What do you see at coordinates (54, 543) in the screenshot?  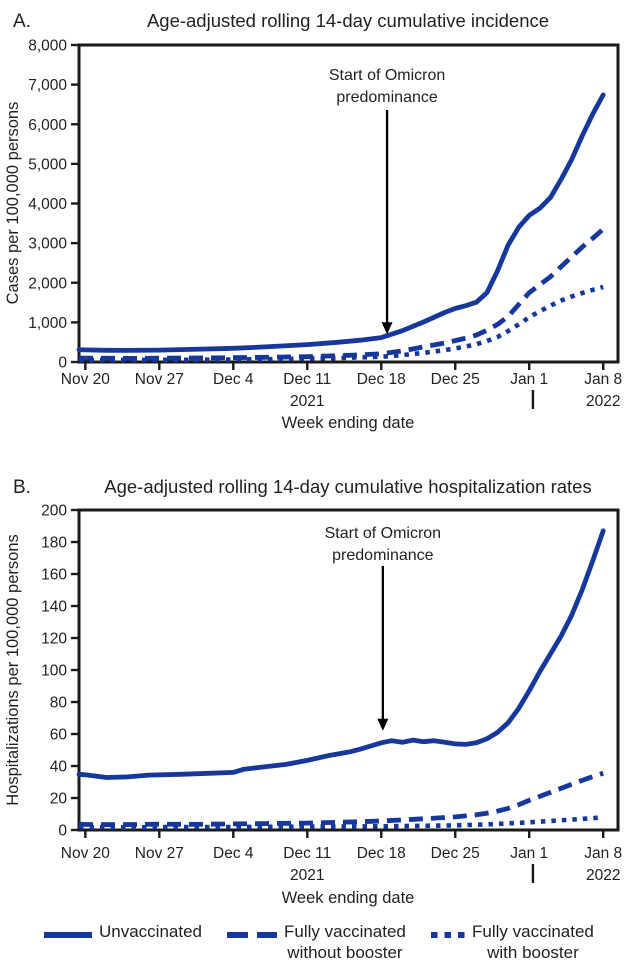 I see `y-tick-label: 180` at bounding box center [54, 543].